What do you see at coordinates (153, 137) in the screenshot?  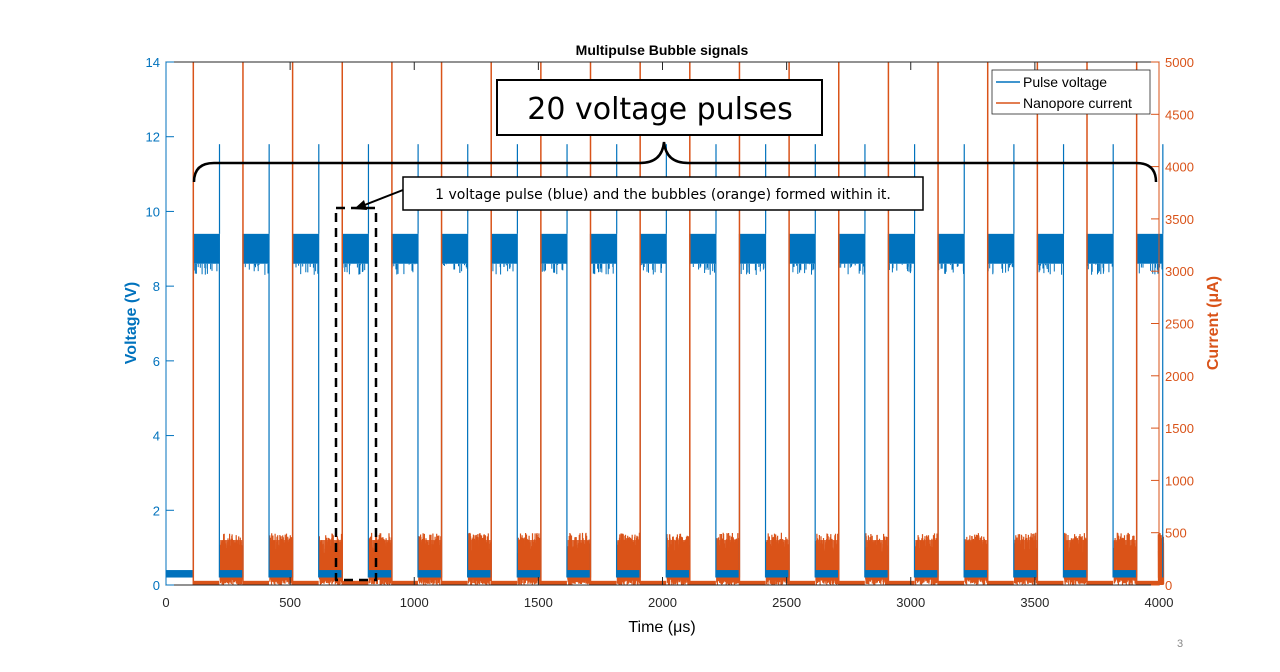 I see `y-left-tick-label: 12` at bounding box center [153, 137].